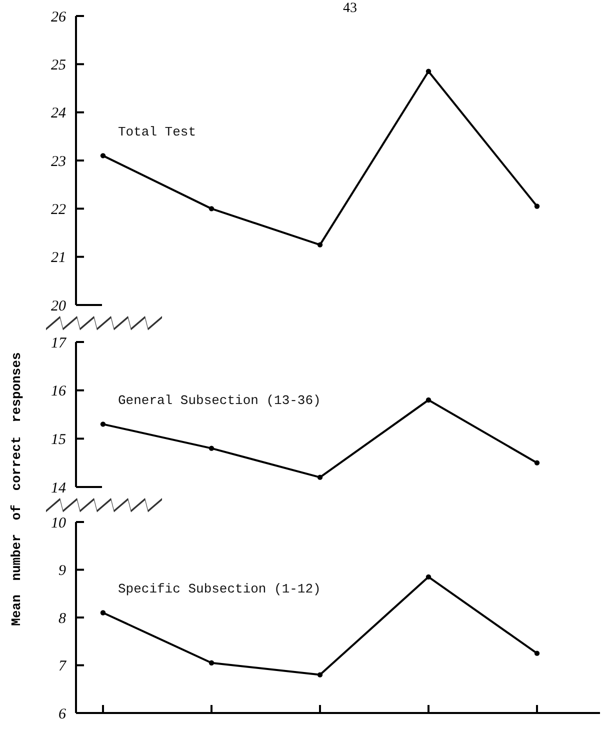 The height and width of the screenshot is (735, 603). Describe the element at coordinates (219, 400) in the screenshot. I see `series-label: General Subsection (13-36)` at that location.